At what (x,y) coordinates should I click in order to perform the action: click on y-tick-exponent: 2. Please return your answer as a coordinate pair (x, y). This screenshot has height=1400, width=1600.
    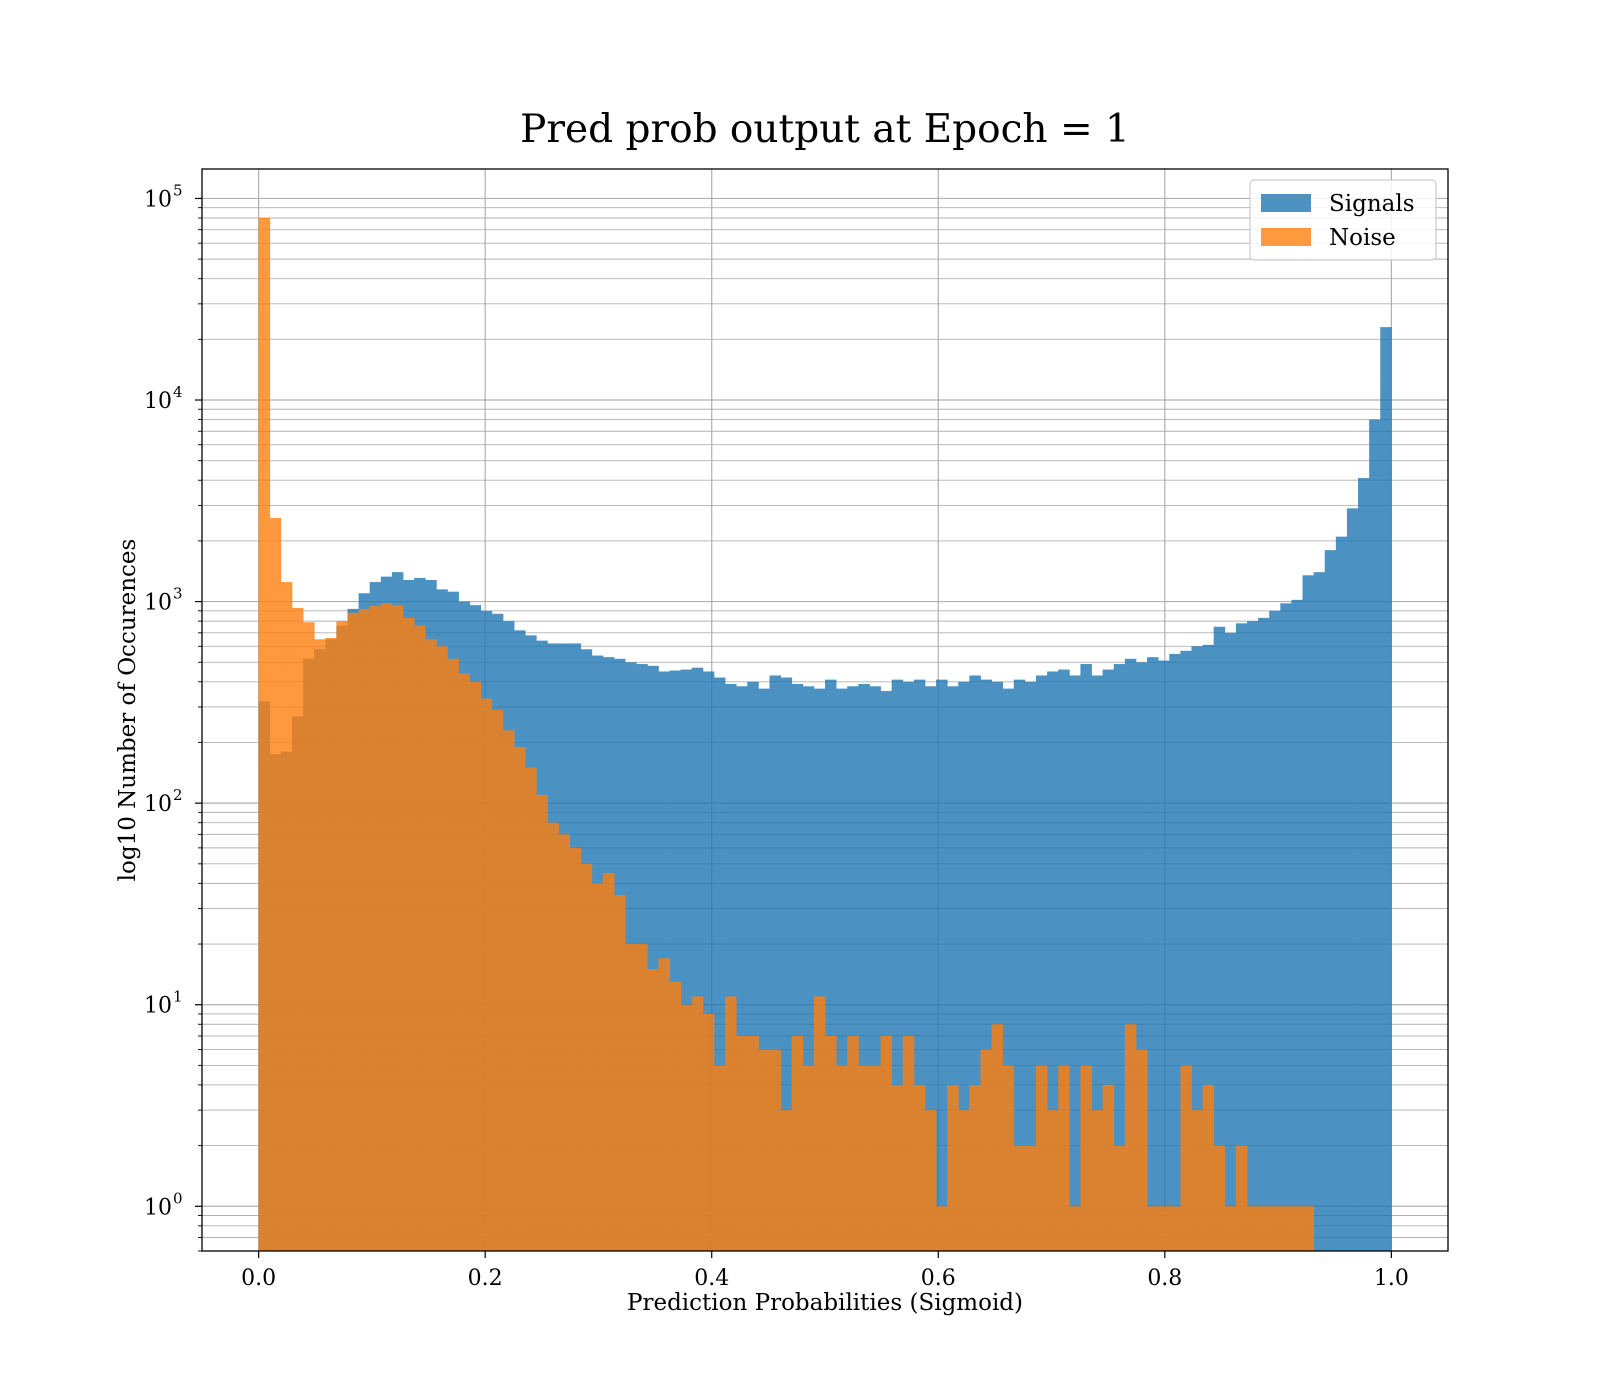
    Looking at the image, I should click on (178, 795).